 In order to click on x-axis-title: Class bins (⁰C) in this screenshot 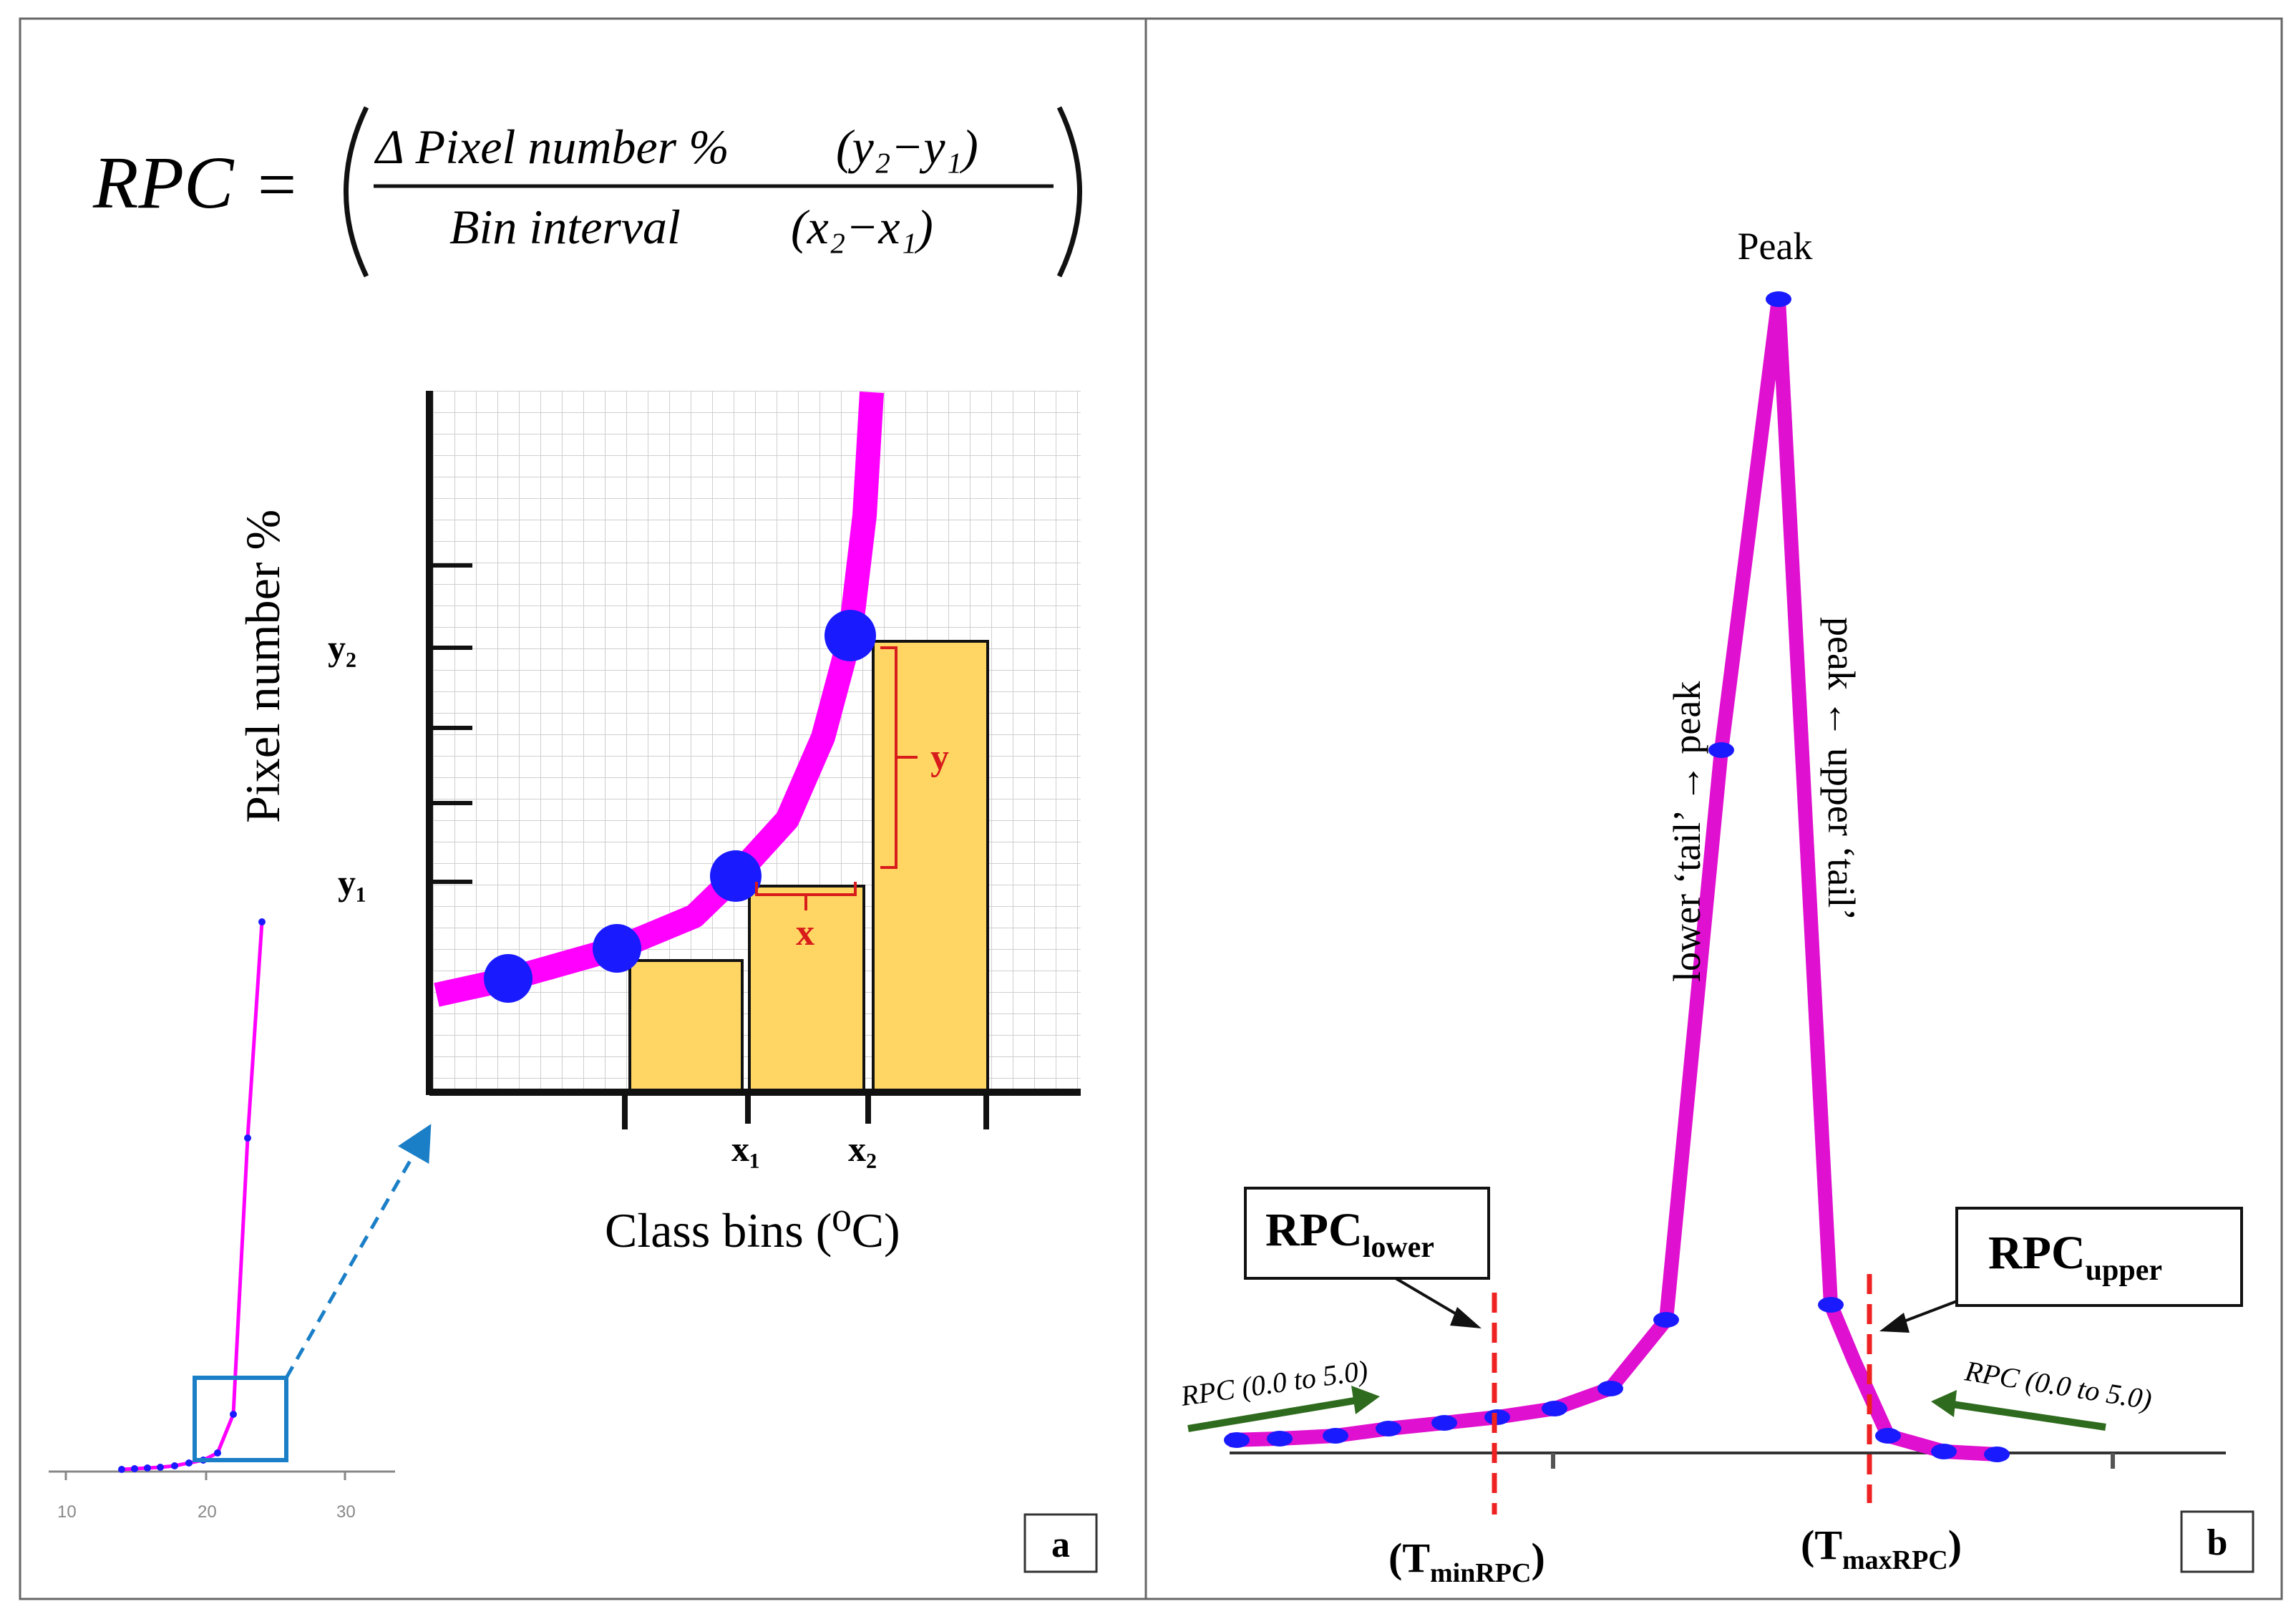, I will do `click(753, 1230)`.